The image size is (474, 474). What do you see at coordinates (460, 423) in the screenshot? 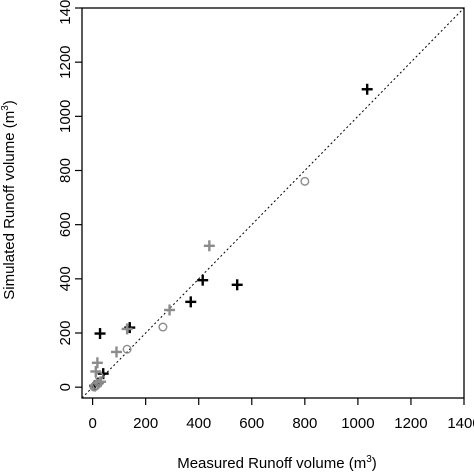
I see `x-tick-label: 1400` at bounding box center [460, 423].